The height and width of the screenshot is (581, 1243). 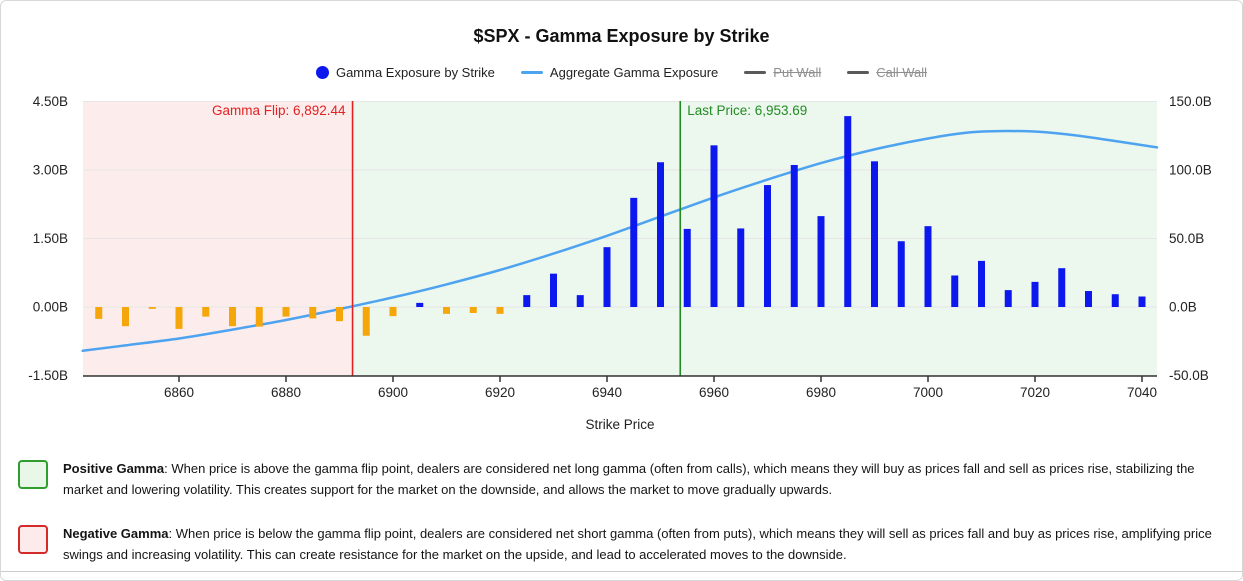 I want to click on legend-item-aggregate-gamma-exposure: Aggregate Gamma Exposure, so click(x=619, y=72).